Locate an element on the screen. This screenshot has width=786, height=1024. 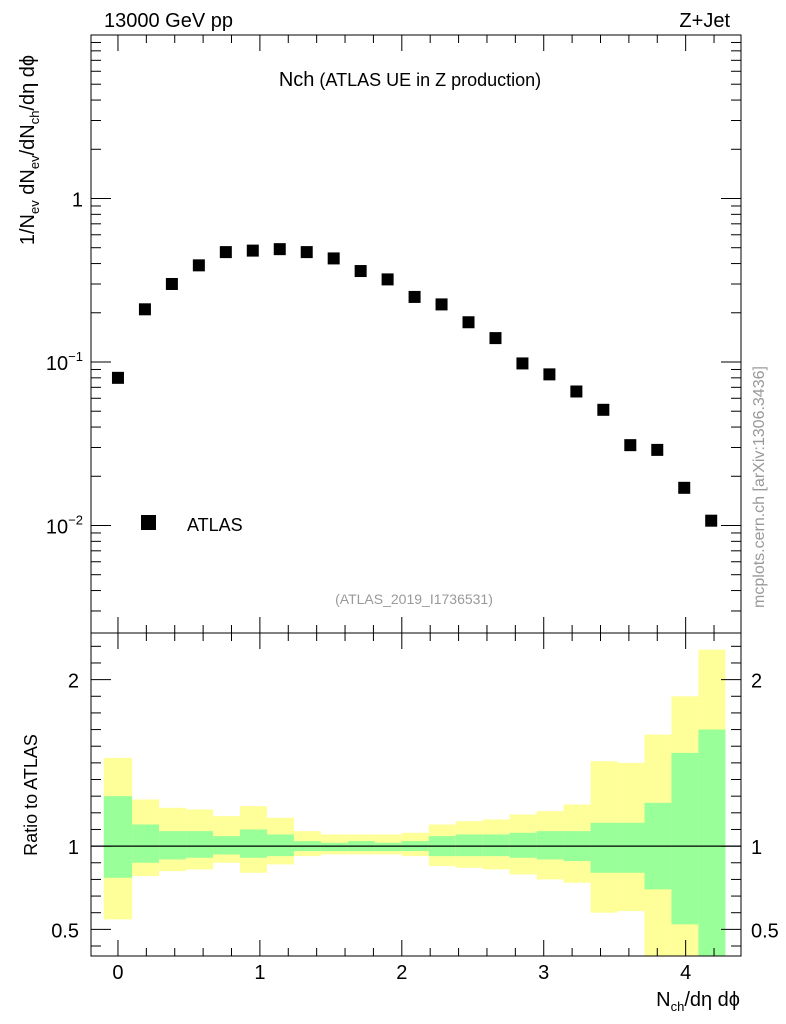
ylabel-part-d: /dη dϕ is located at coordinates (28, 83).